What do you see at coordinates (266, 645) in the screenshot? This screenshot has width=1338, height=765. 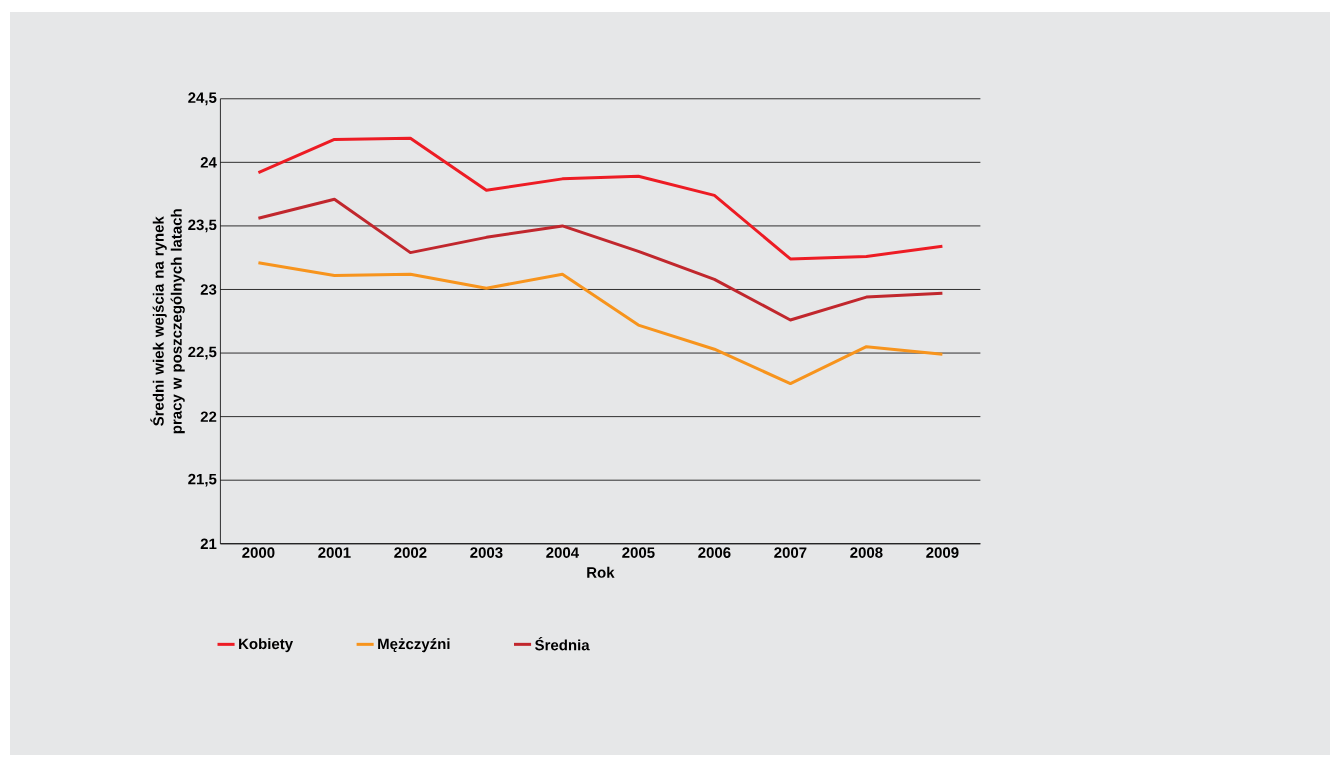 I see `legend-label: Kobiety` at bounding box center [266, 645].